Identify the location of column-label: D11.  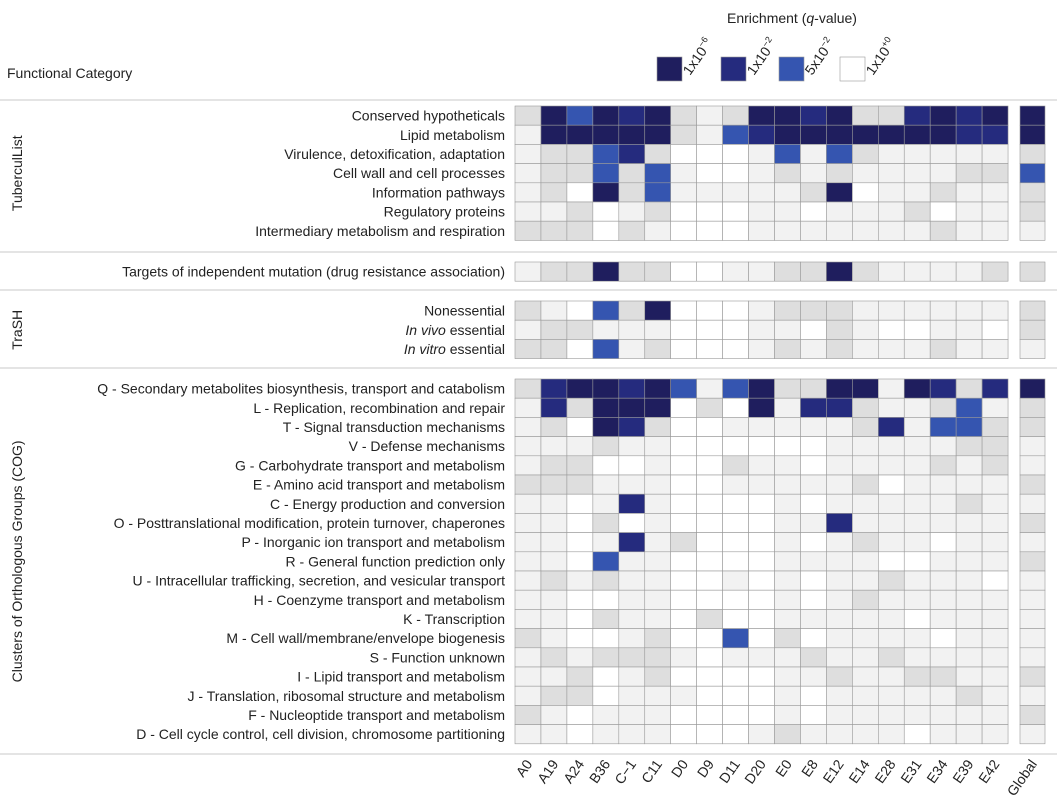
(729, 771).